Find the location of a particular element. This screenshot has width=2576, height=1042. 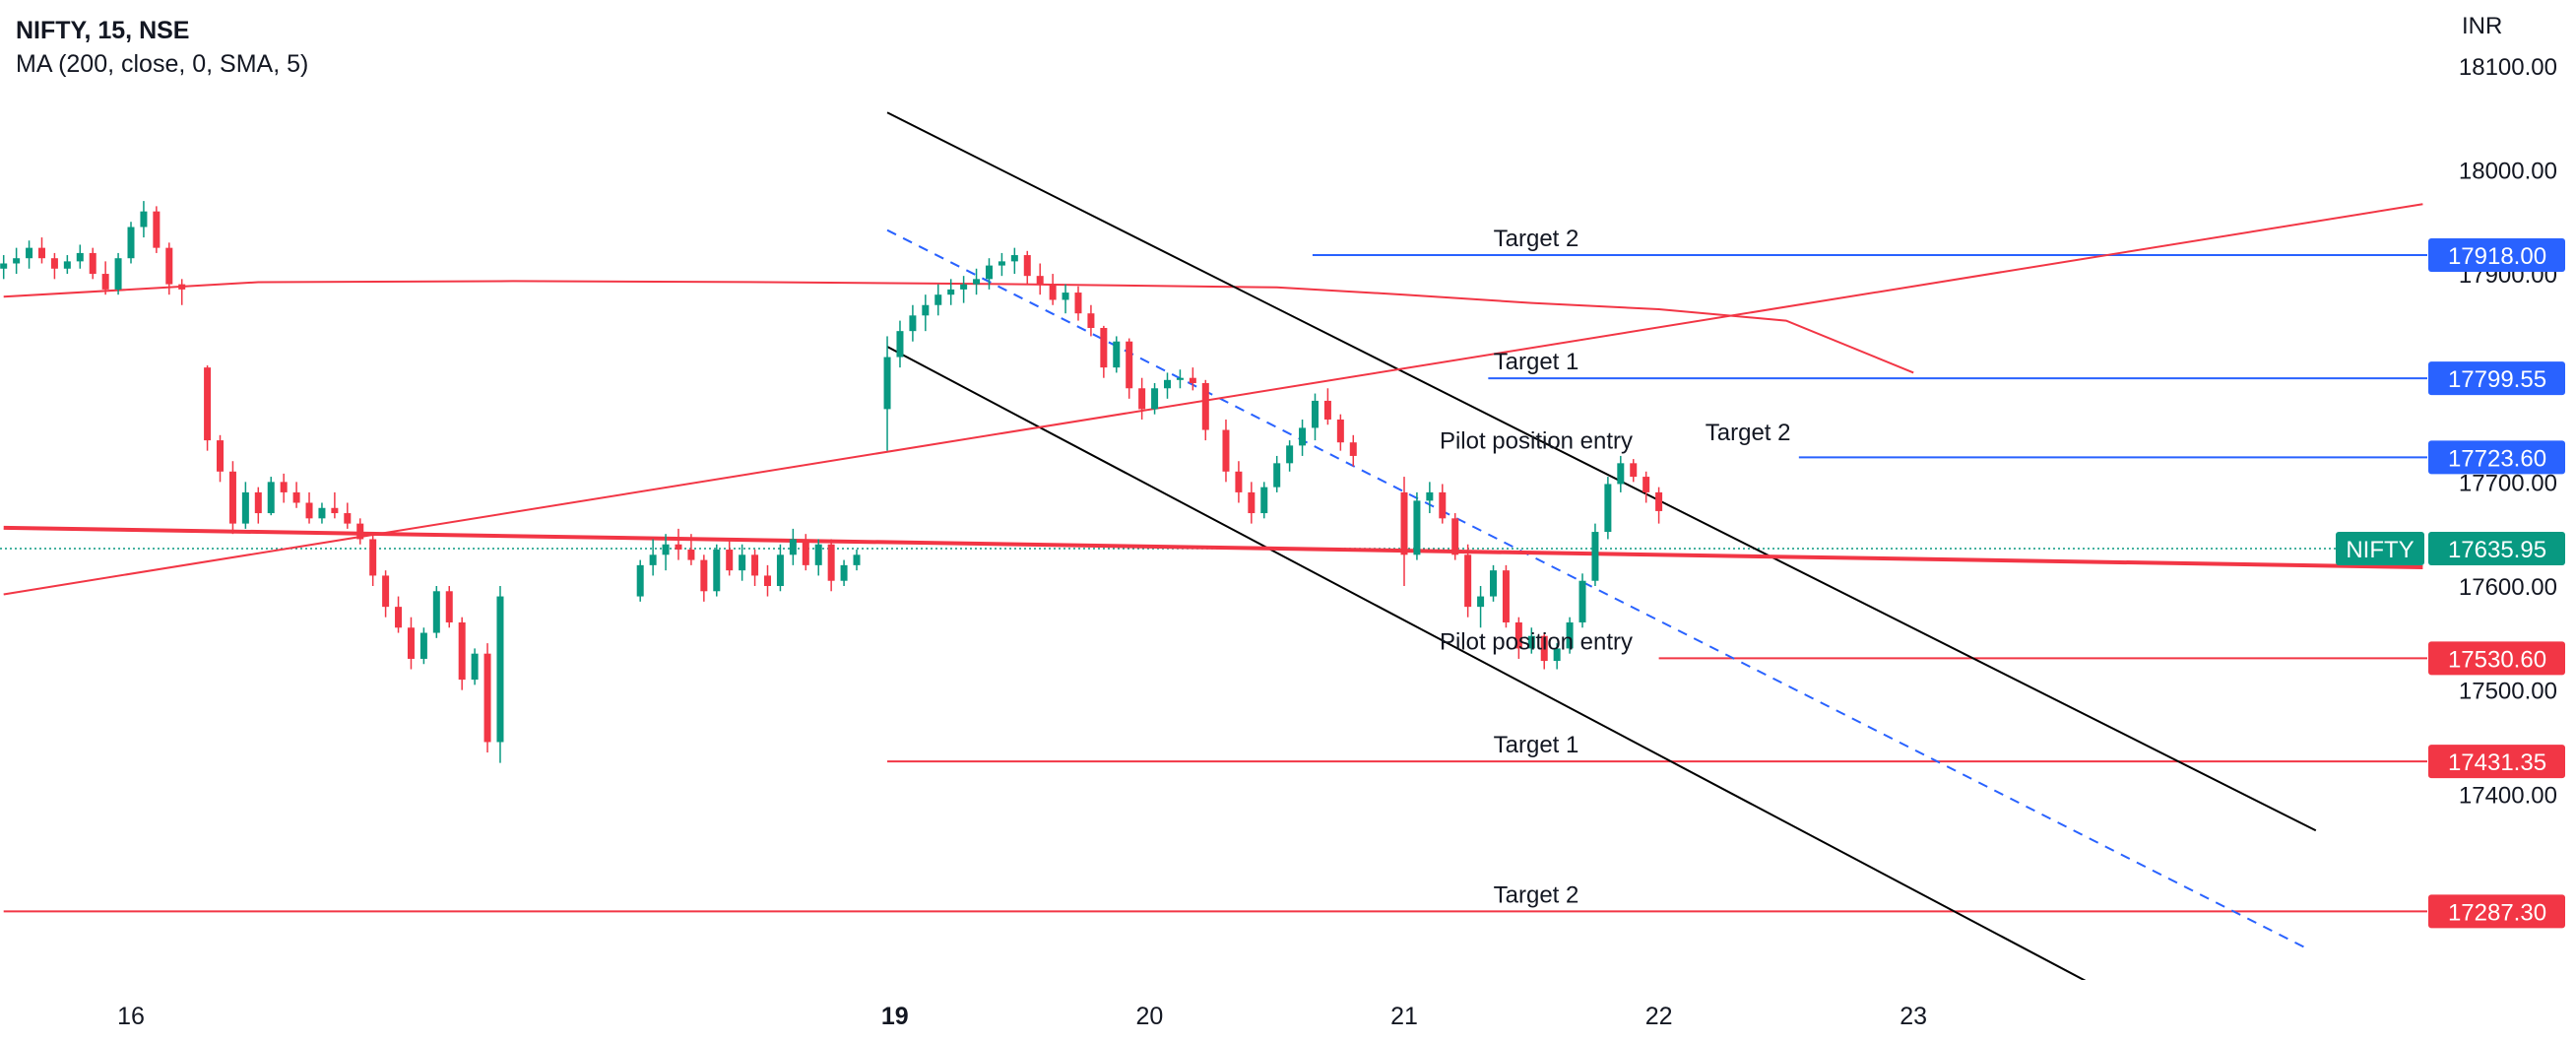

current-symbol-label: NIFTY is located at coordinates (2380, 550).